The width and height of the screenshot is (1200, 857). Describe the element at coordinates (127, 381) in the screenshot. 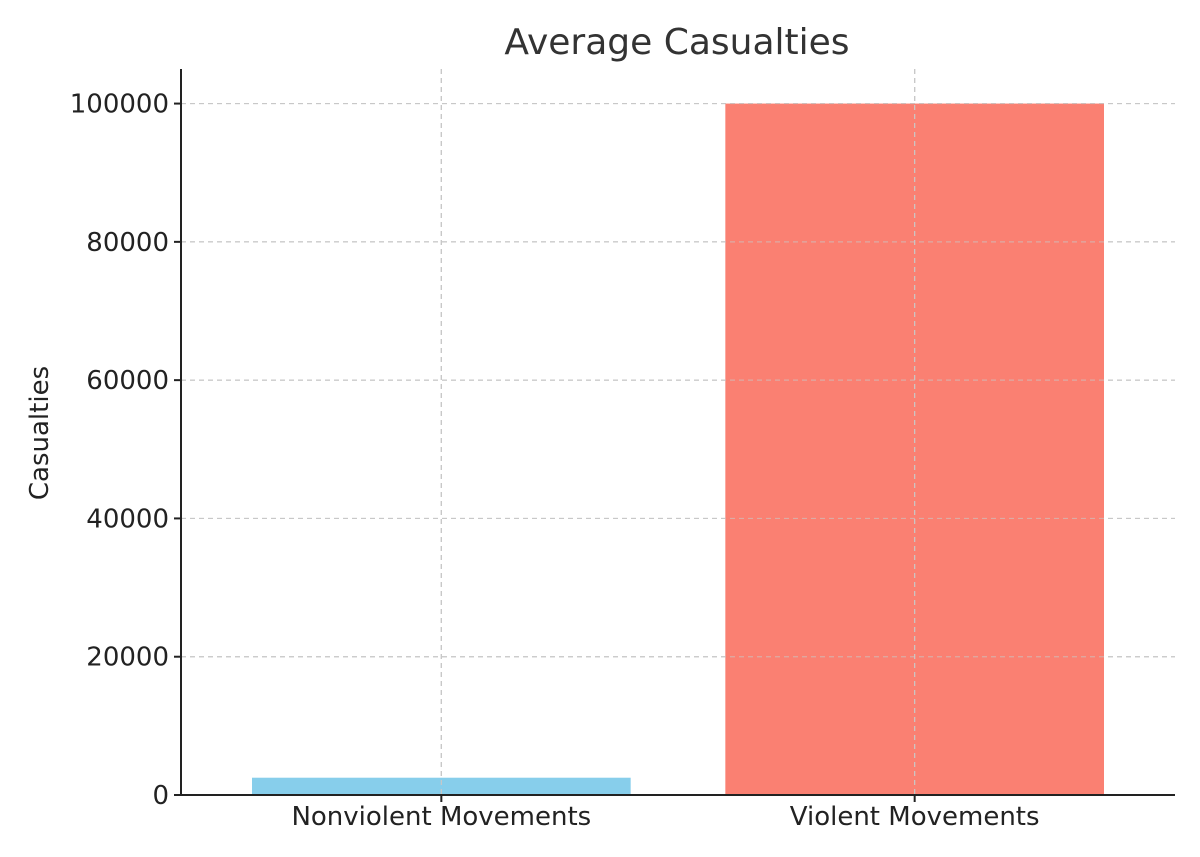

I see `y-tick-label: 60000` at that location.